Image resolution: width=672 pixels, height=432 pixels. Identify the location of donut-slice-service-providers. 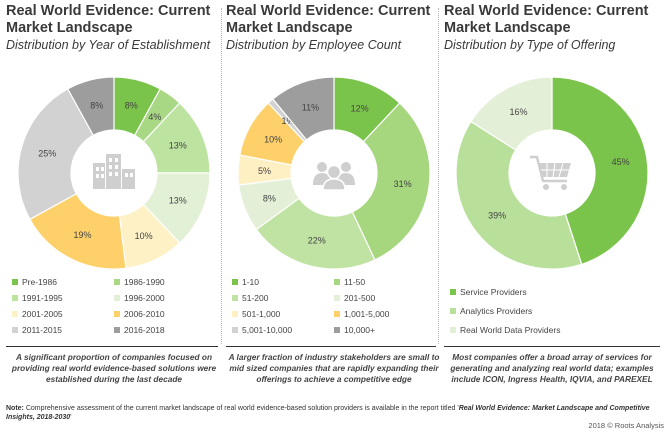
(600, 171).